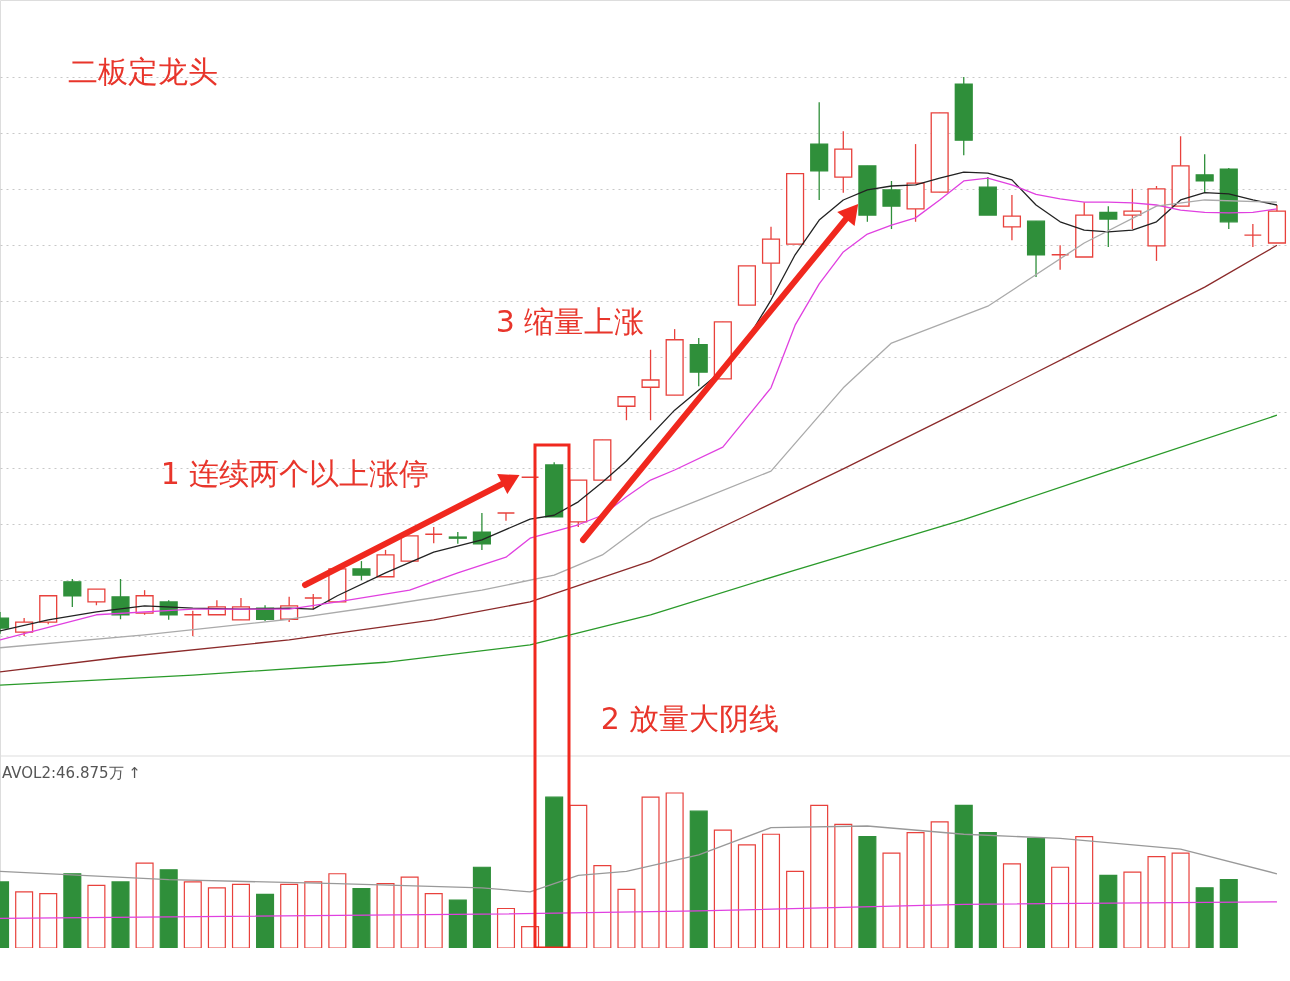 Image resolution: width=1290 pixels, height=981 pixels. I want to click on text: AVOL2:46.875万 ↑, so click(71, 773).